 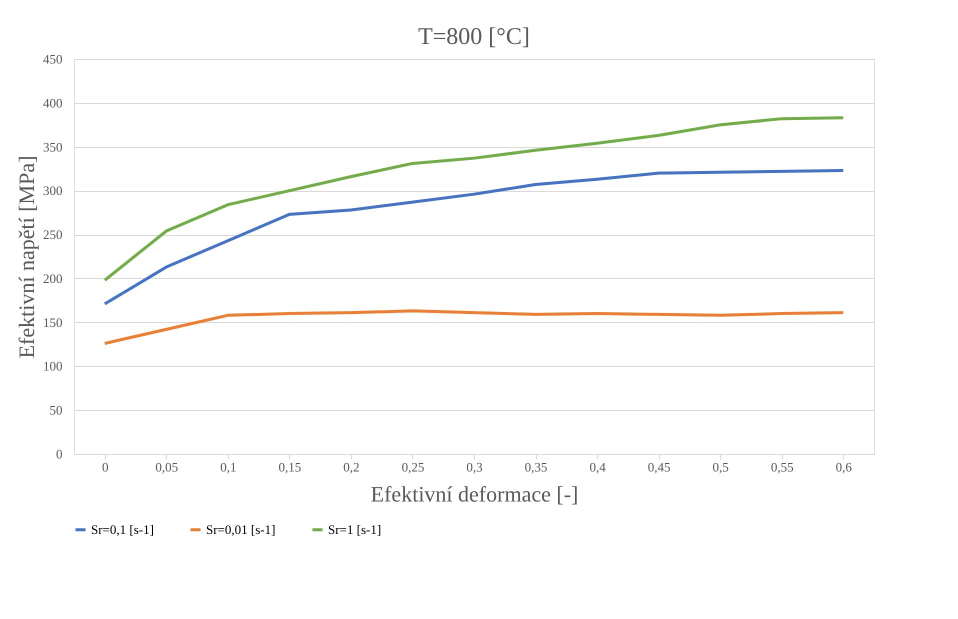 What do you see at coordinates (52, 146) in the screenshot?
I see `y-tick-label: 350` at bounding box center [52, 146].